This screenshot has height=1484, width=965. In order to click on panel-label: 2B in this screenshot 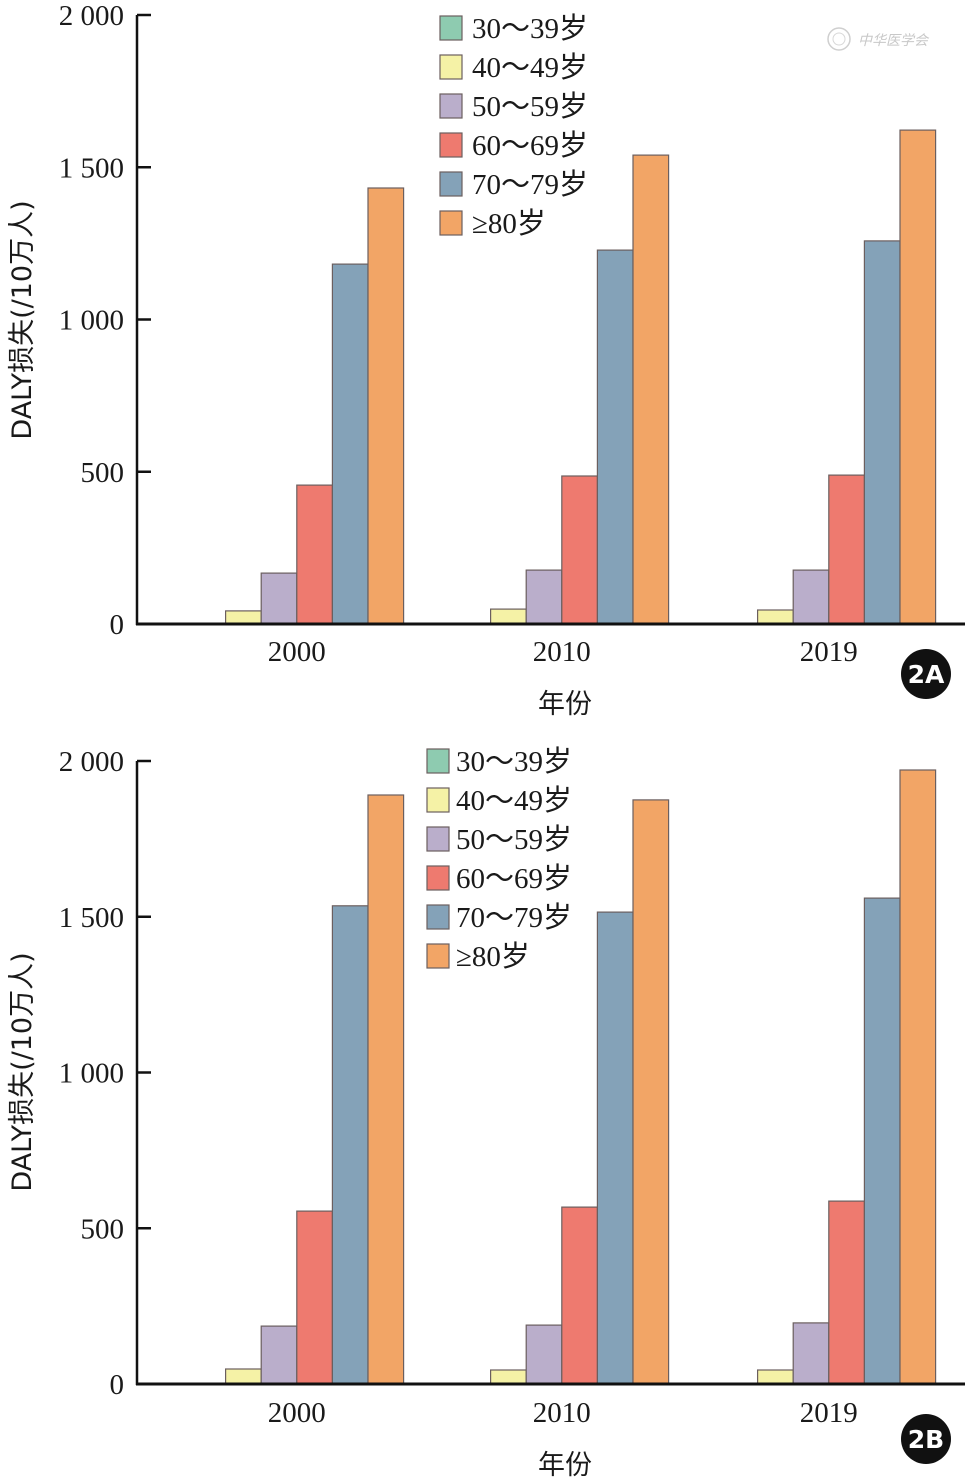, I will do `click(926, 1439)`.